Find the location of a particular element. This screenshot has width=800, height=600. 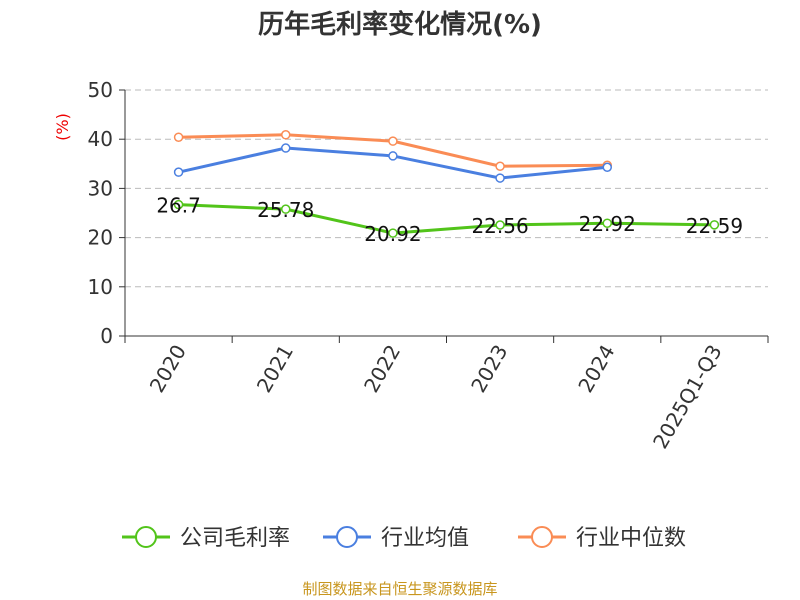

data-label: 26.7 is located at coordinates (178, 206).